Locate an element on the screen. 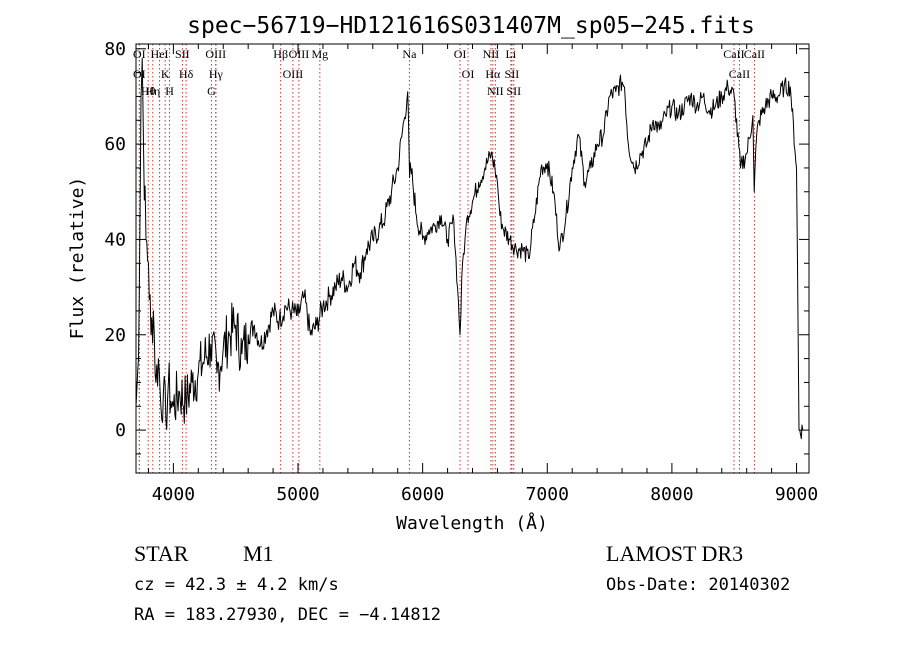 The height and width of the screenshot is (649, 900). y-tick-label: 40 is located at coordinates (115, 239).